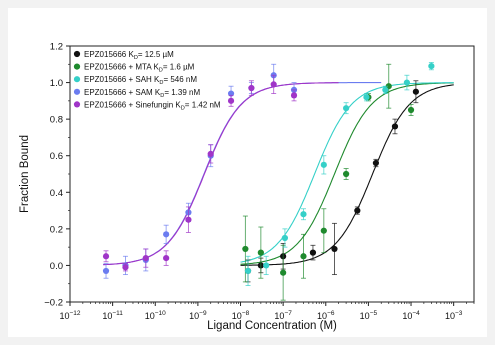  Describe the element at coordinates (56, 120) in the screenshot. I see `y-tick-label: 0.8` at that location.